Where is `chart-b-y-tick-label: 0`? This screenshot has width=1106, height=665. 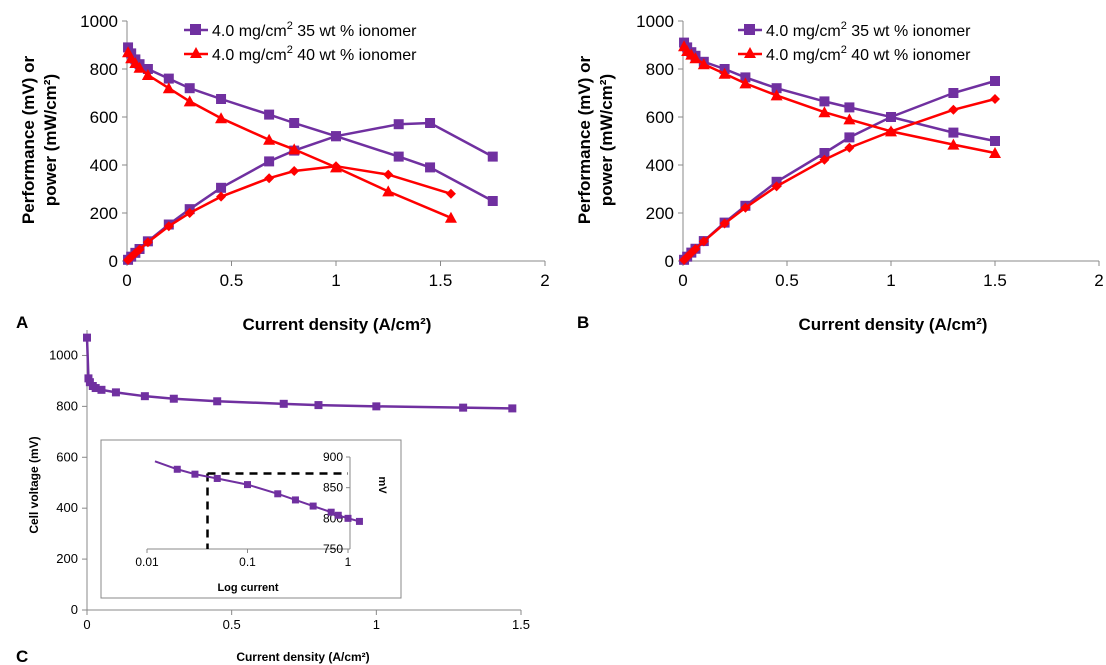 chart-b-y-tick-label: 0 is located at coordinates (669, 261).